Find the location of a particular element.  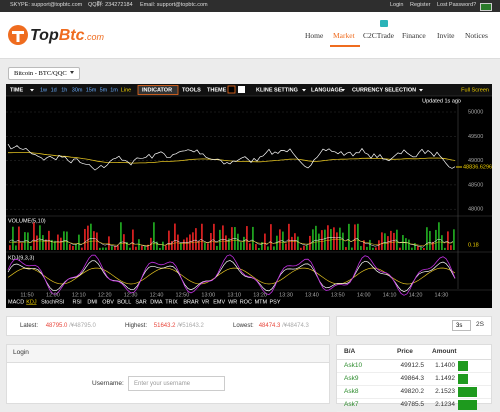

indicator-tab: MTM is located at coordinates (261, 302).